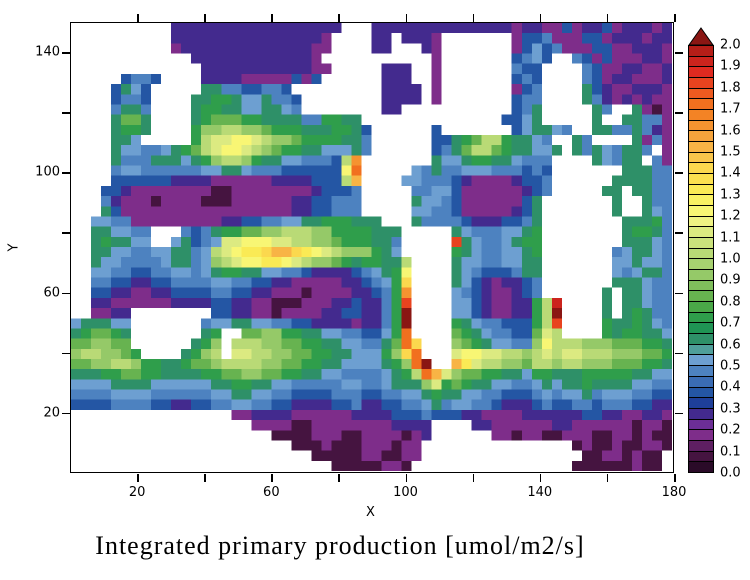 This screenshot has width=750, height=580. I want to click on colorbar-label: 0.8, so click(730, 302).